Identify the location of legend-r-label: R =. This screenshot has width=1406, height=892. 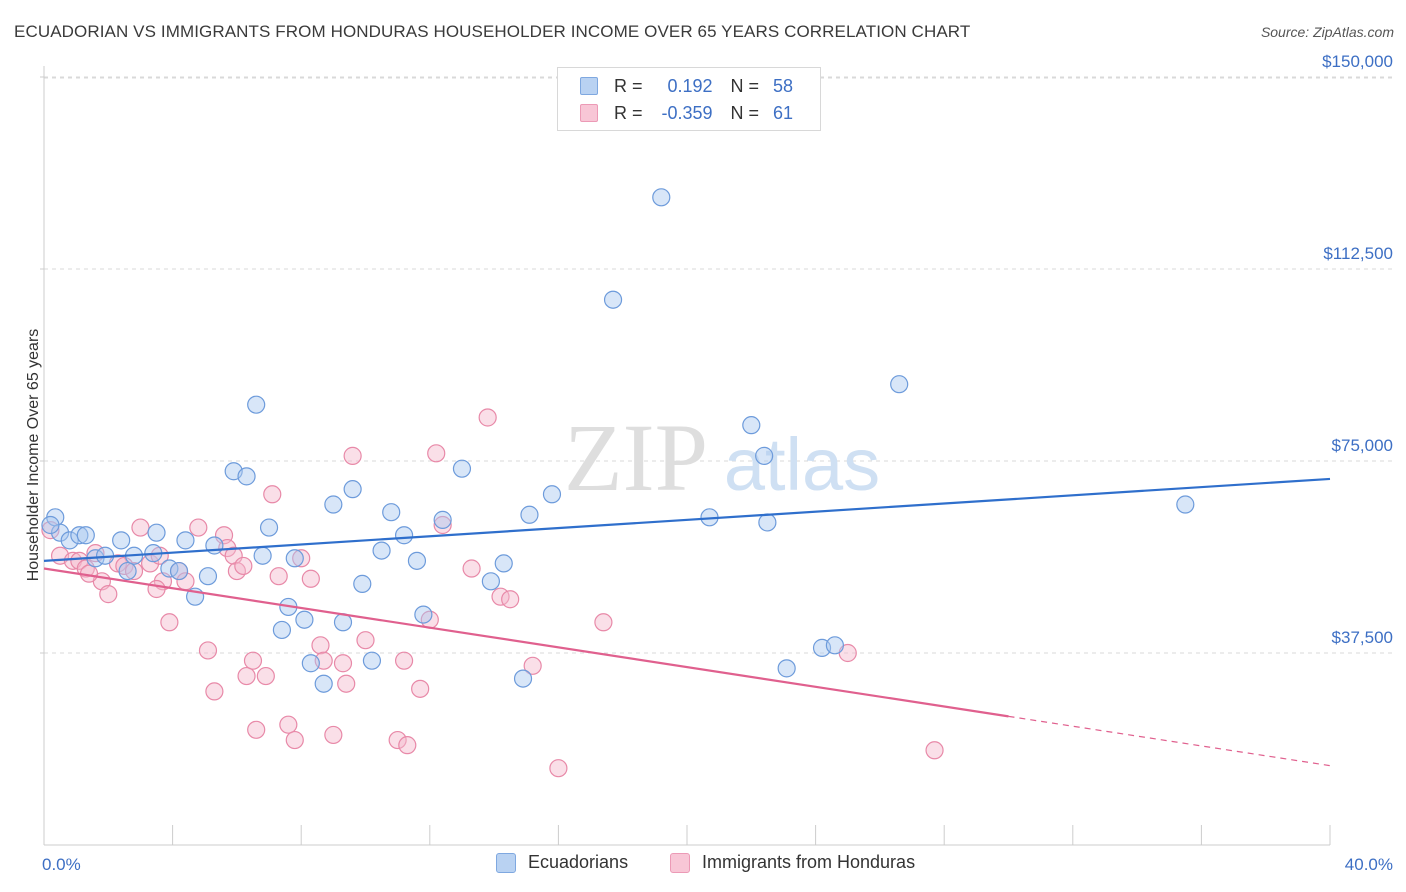
(628, 85).